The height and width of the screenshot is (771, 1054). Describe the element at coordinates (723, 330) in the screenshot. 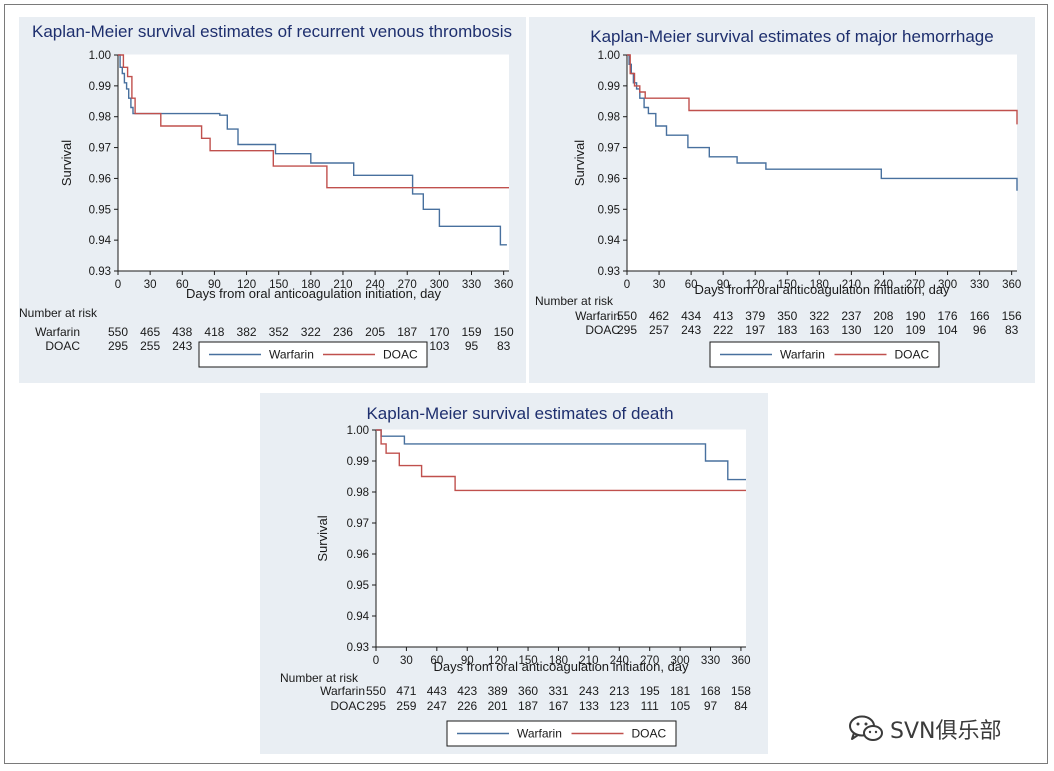

I see `risk-value: 222` at that location.